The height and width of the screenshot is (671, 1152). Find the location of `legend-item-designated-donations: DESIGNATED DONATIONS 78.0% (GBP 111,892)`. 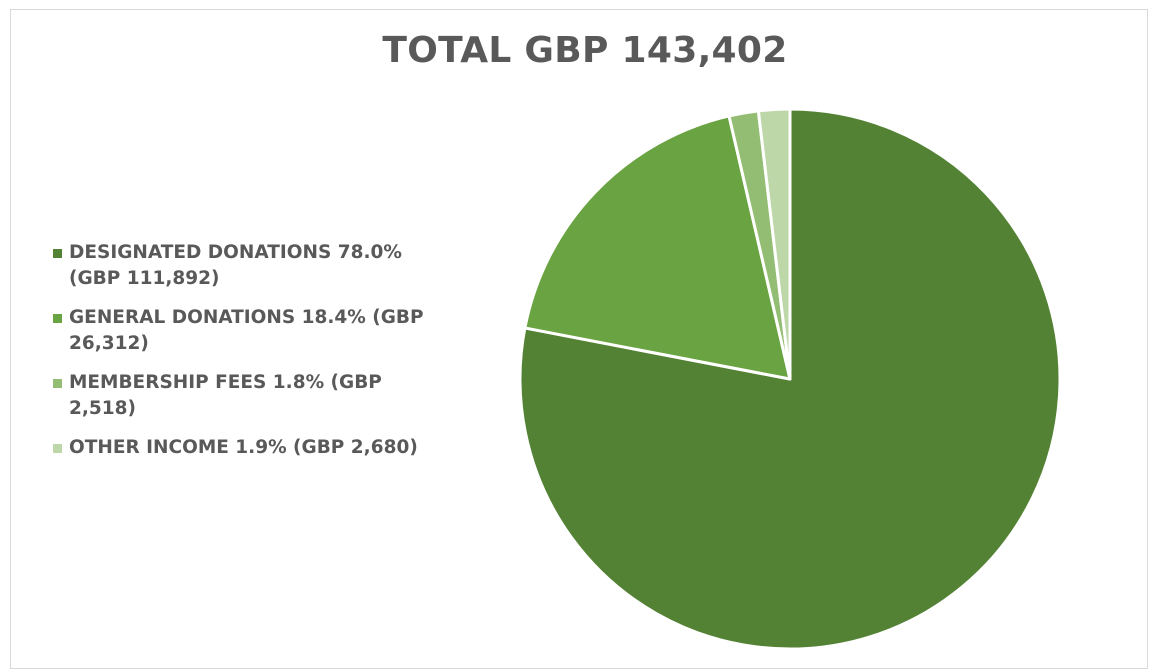

legend-item-designated-donations: DESIGNATED DONATIONS 78.0% (GBP 111,892) is located at coordinates (249, 266).